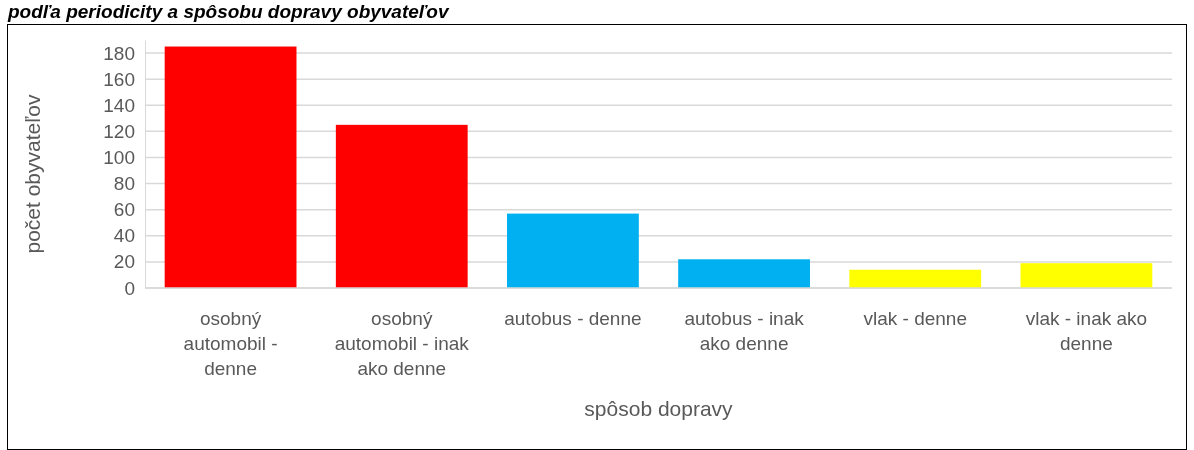 This screenshot has height=450, width=1194. What do you see at coordinates (119, 105) in the screenshot?
I see `y-tick-label: 140` at bounding box center [119, 105].